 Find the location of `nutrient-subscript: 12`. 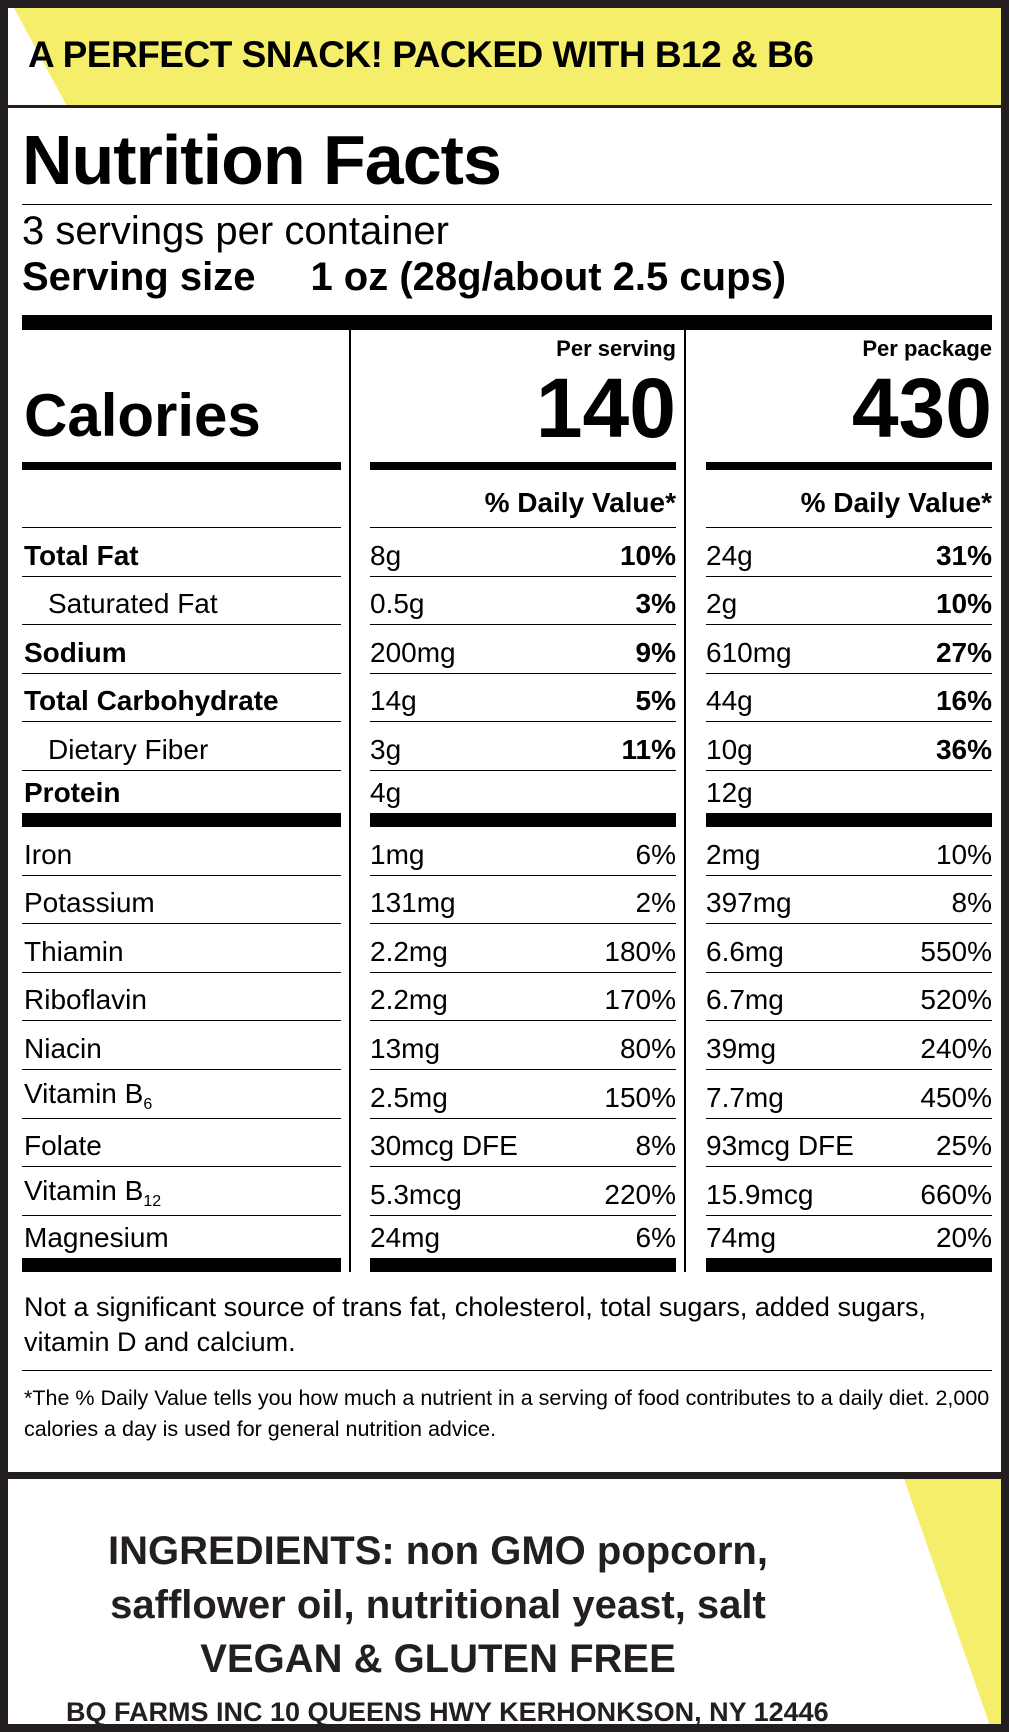

nutrient-subscript: 12 is located at coordinates (152, 1201).